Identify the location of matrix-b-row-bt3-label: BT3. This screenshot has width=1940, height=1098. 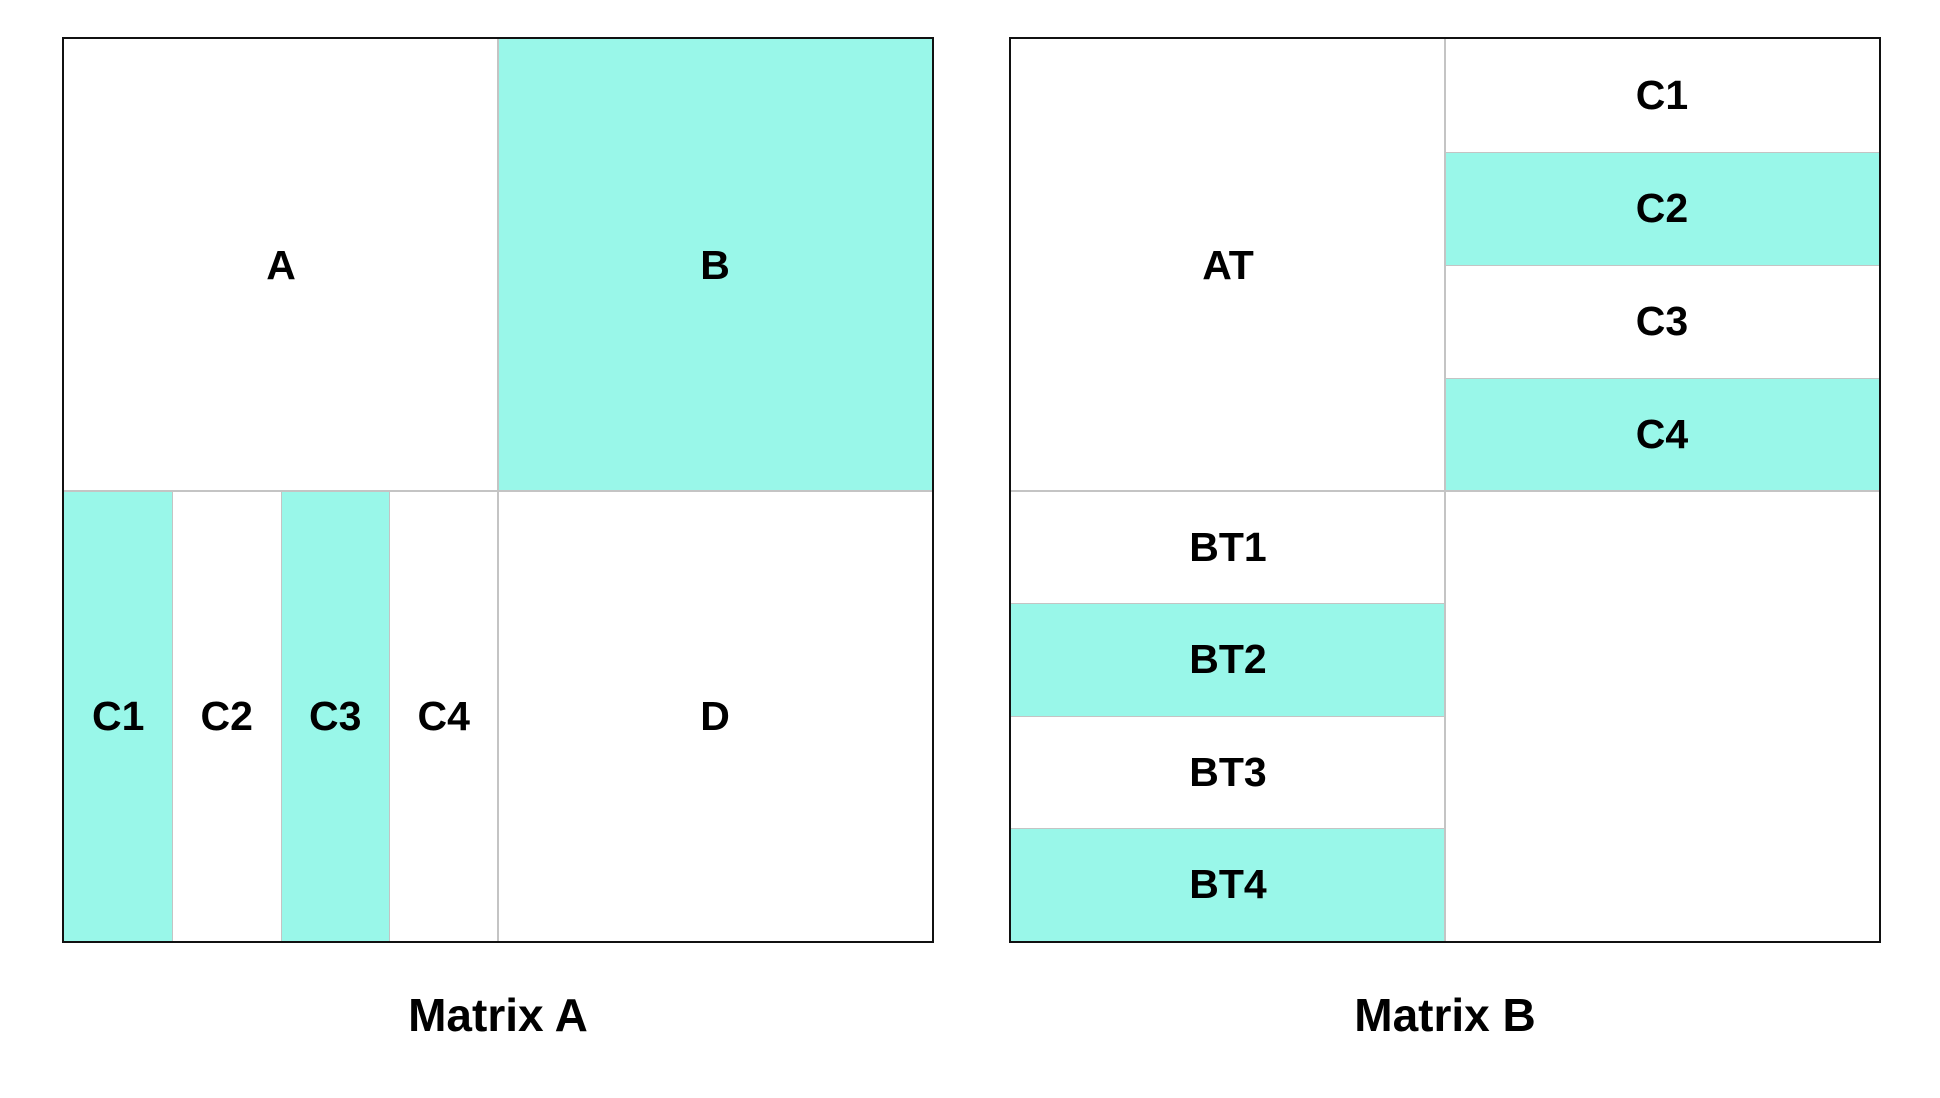
(1228, 771).